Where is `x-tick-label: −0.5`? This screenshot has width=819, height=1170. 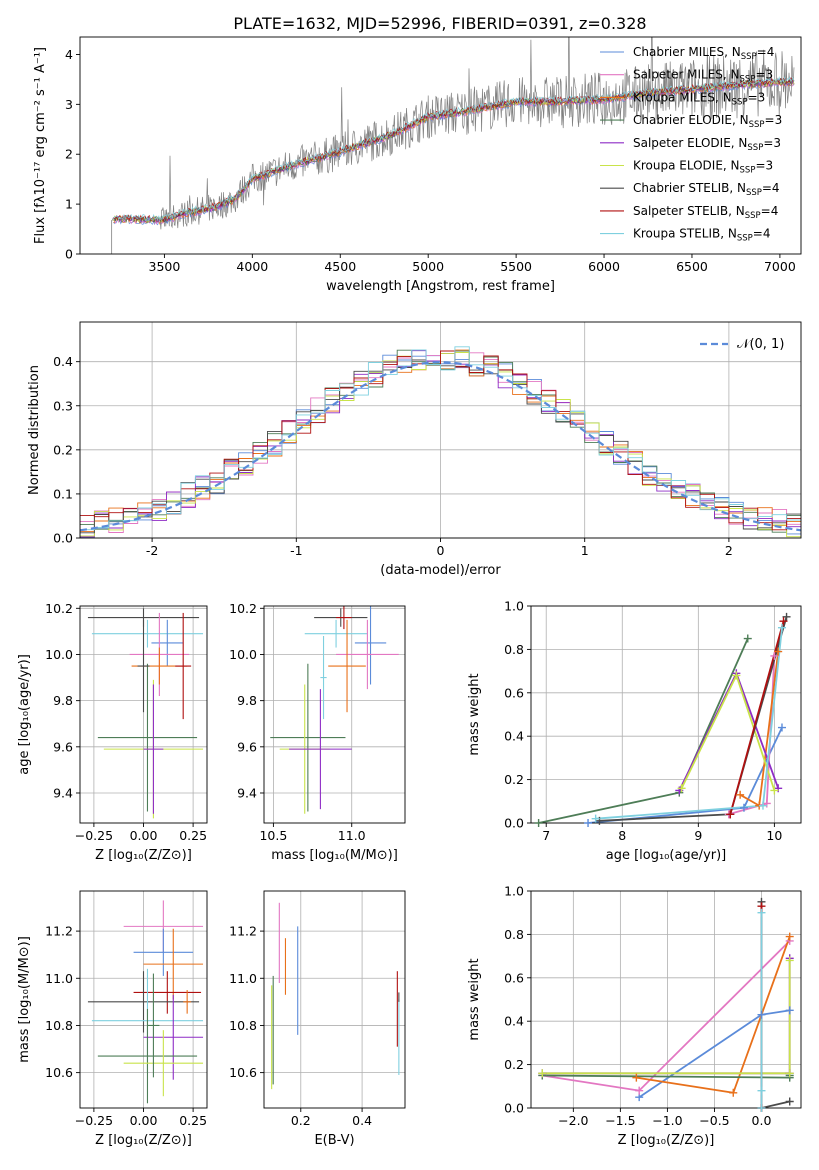
x-tick-label: −0.5 is located at coordinates (714, 1120).